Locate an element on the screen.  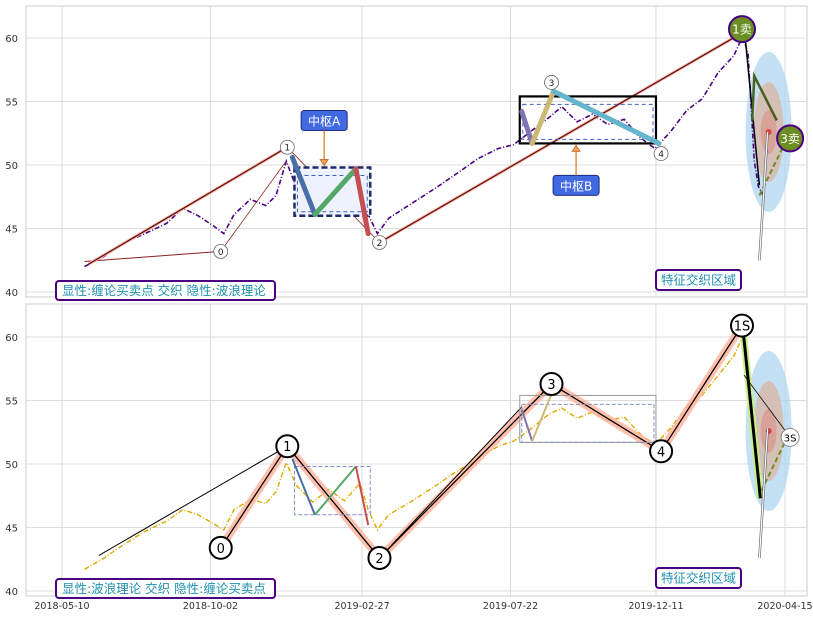
decline-zigzag is located at coordinates (764, 96).